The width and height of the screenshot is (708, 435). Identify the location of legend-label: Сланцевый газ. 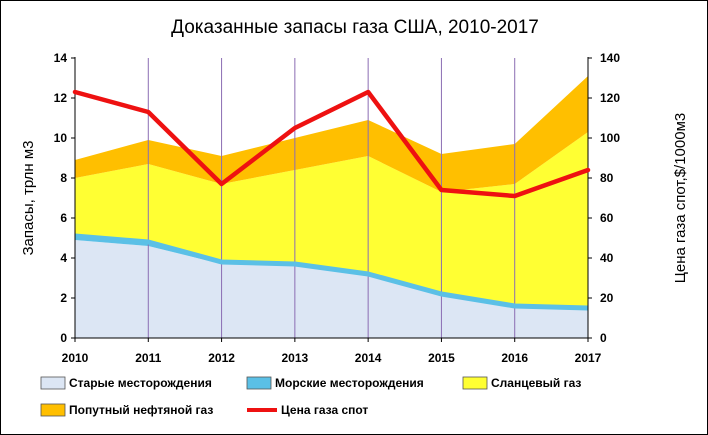
(536, 383).